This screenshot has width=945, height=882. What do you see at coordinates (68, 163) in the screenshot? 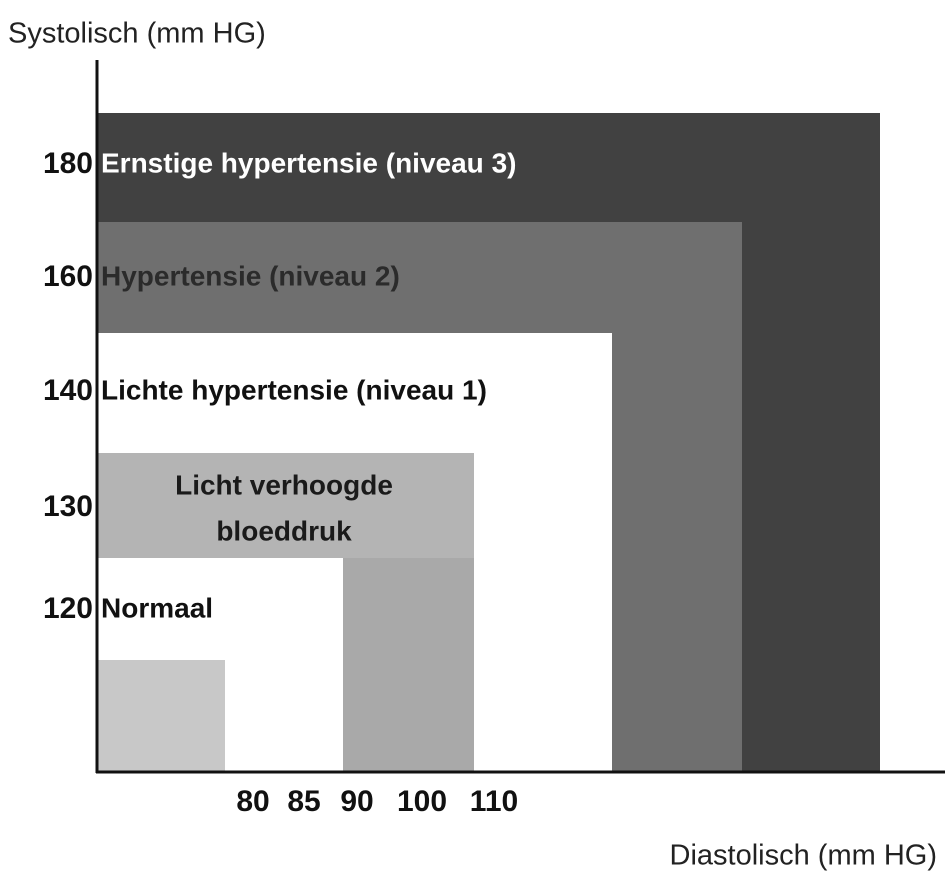
I see `y-tick-label: 180` at bounding box center [68, 163].